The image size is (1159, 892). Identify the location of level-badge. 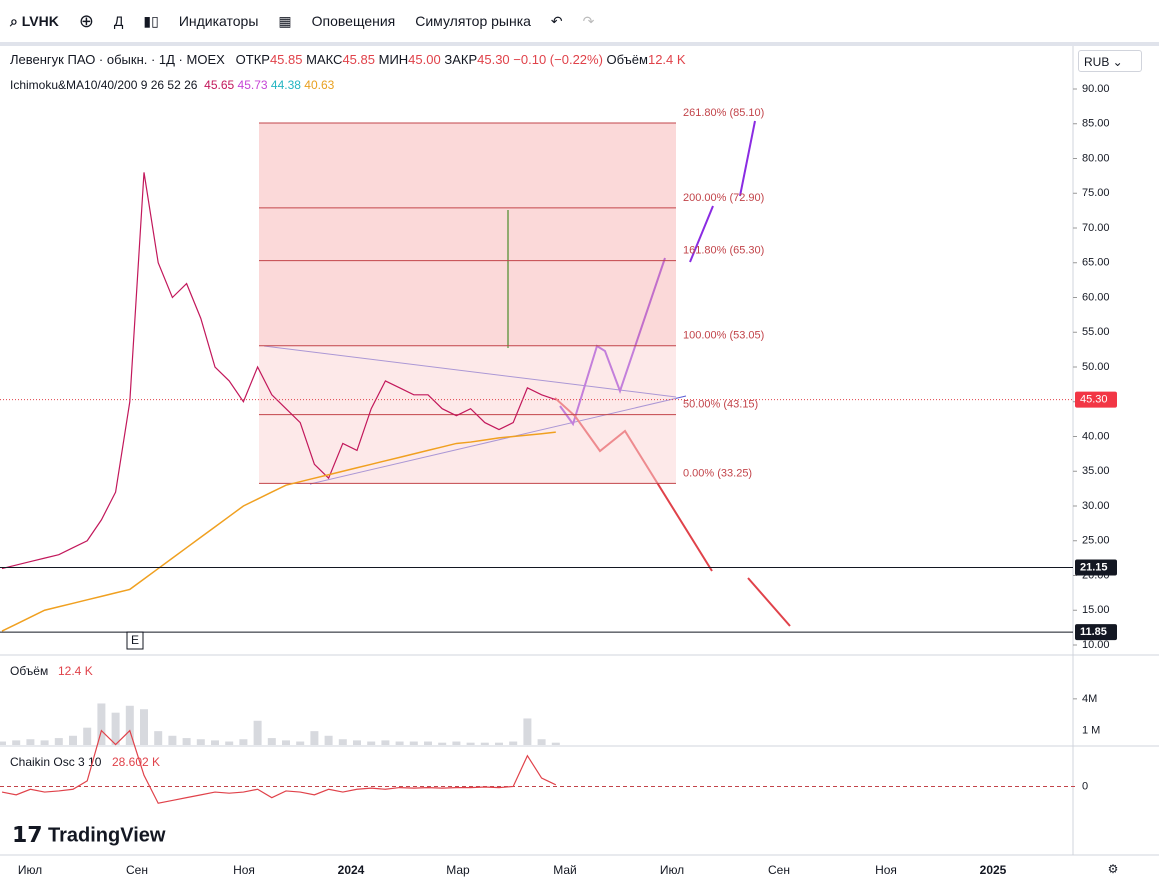
(1096, 632).